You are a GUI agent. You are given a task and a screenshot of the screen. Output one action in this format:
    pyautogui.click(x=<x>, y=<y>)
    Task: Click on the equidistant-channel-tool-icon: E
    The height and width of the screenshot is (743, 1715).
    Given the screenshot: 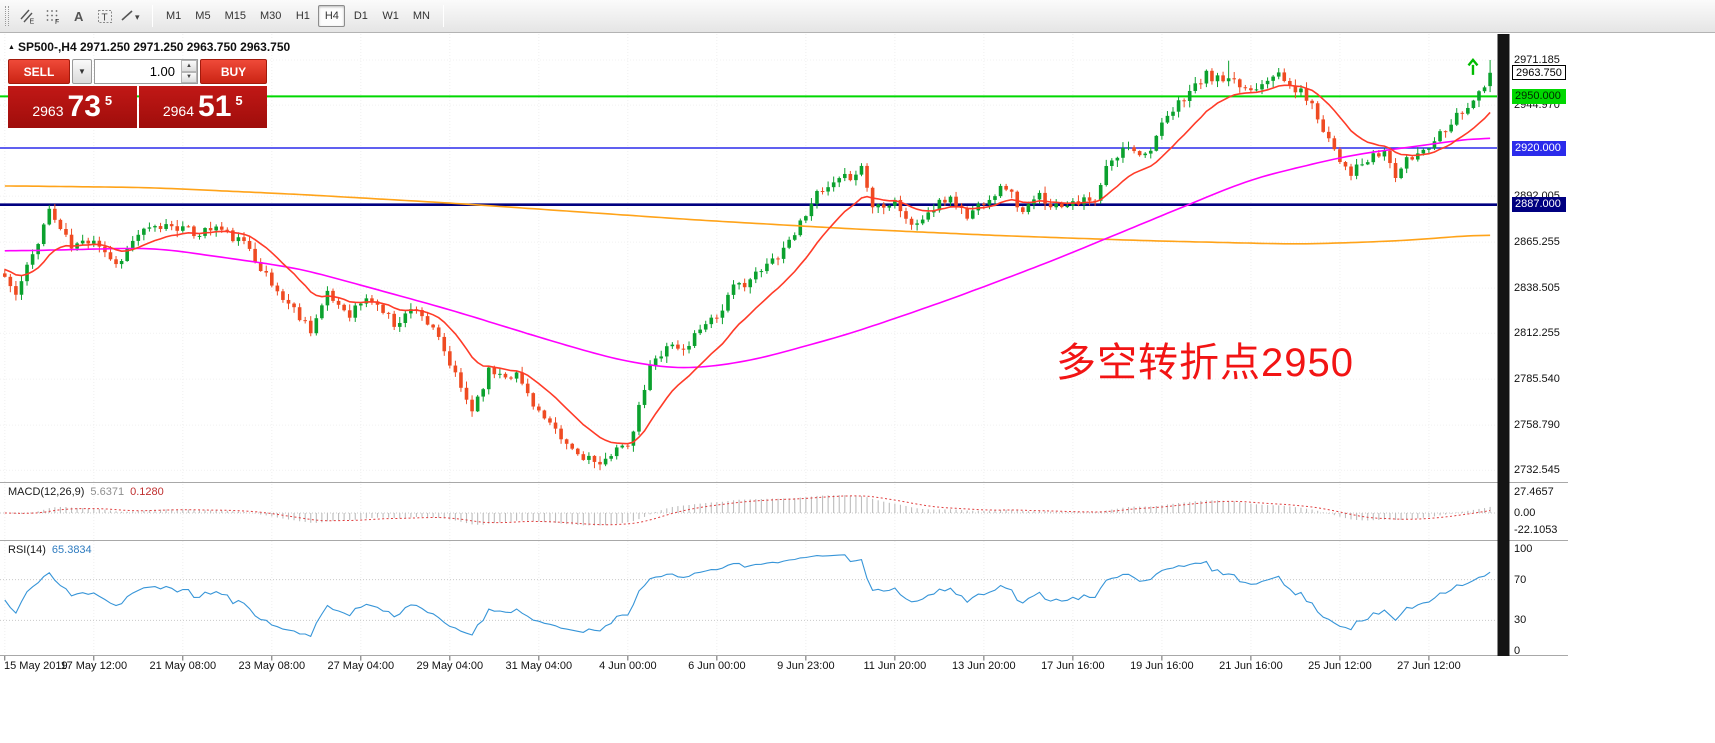 What is the action you would take?
    pyautogui.click(x=27, y=17)
    